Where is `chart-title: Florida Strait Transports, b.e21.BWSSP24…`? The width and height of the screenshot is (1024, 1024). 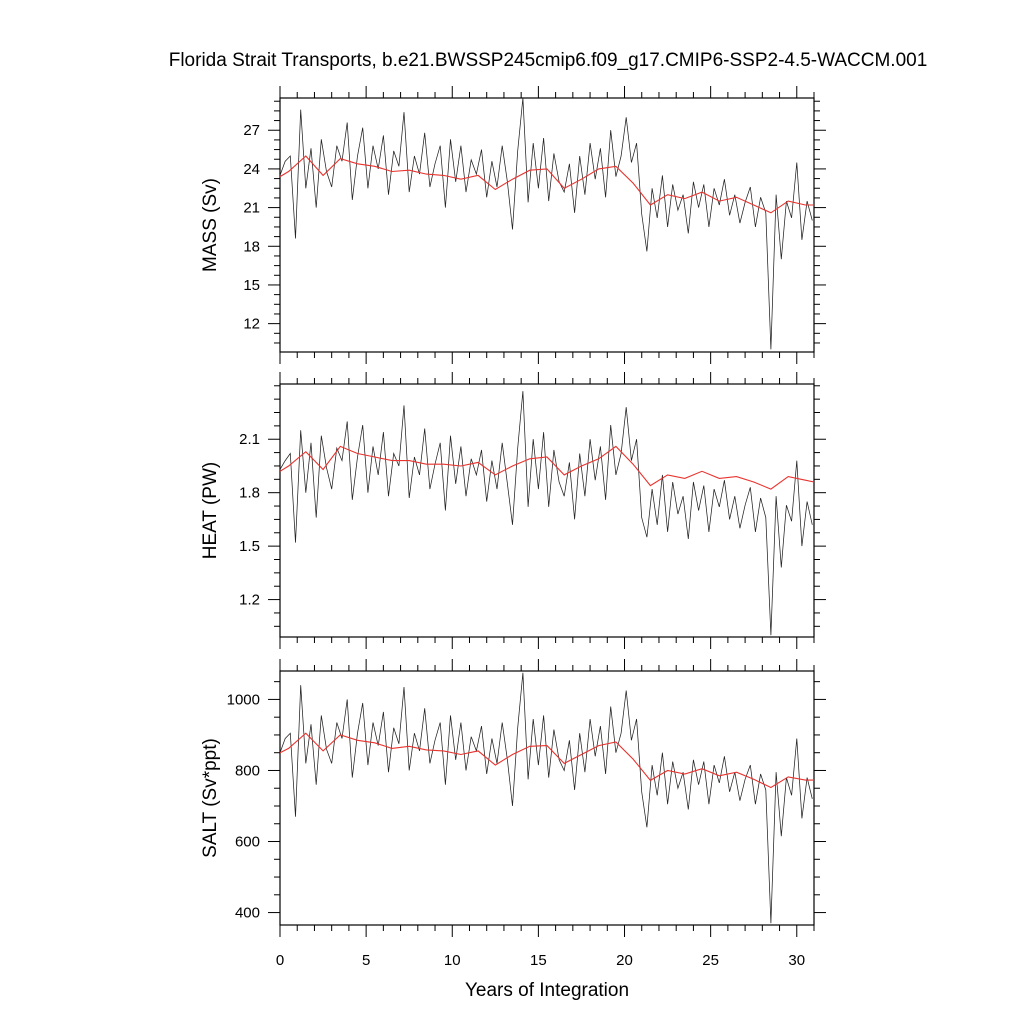
chart-title: Florida Strait Transports, b.e21.BWSSP24… is located at coordinates (548, 60).